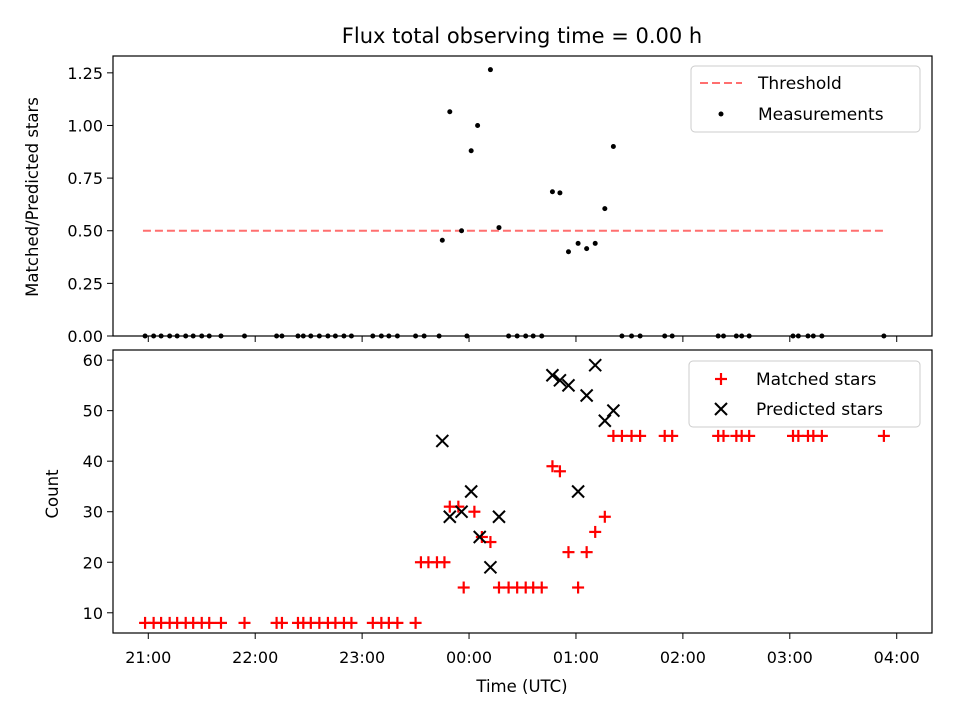 The width and height of the screenshot is (960, 720). I want to click on top-y-tick-label: 1.00, so click(85, 125).